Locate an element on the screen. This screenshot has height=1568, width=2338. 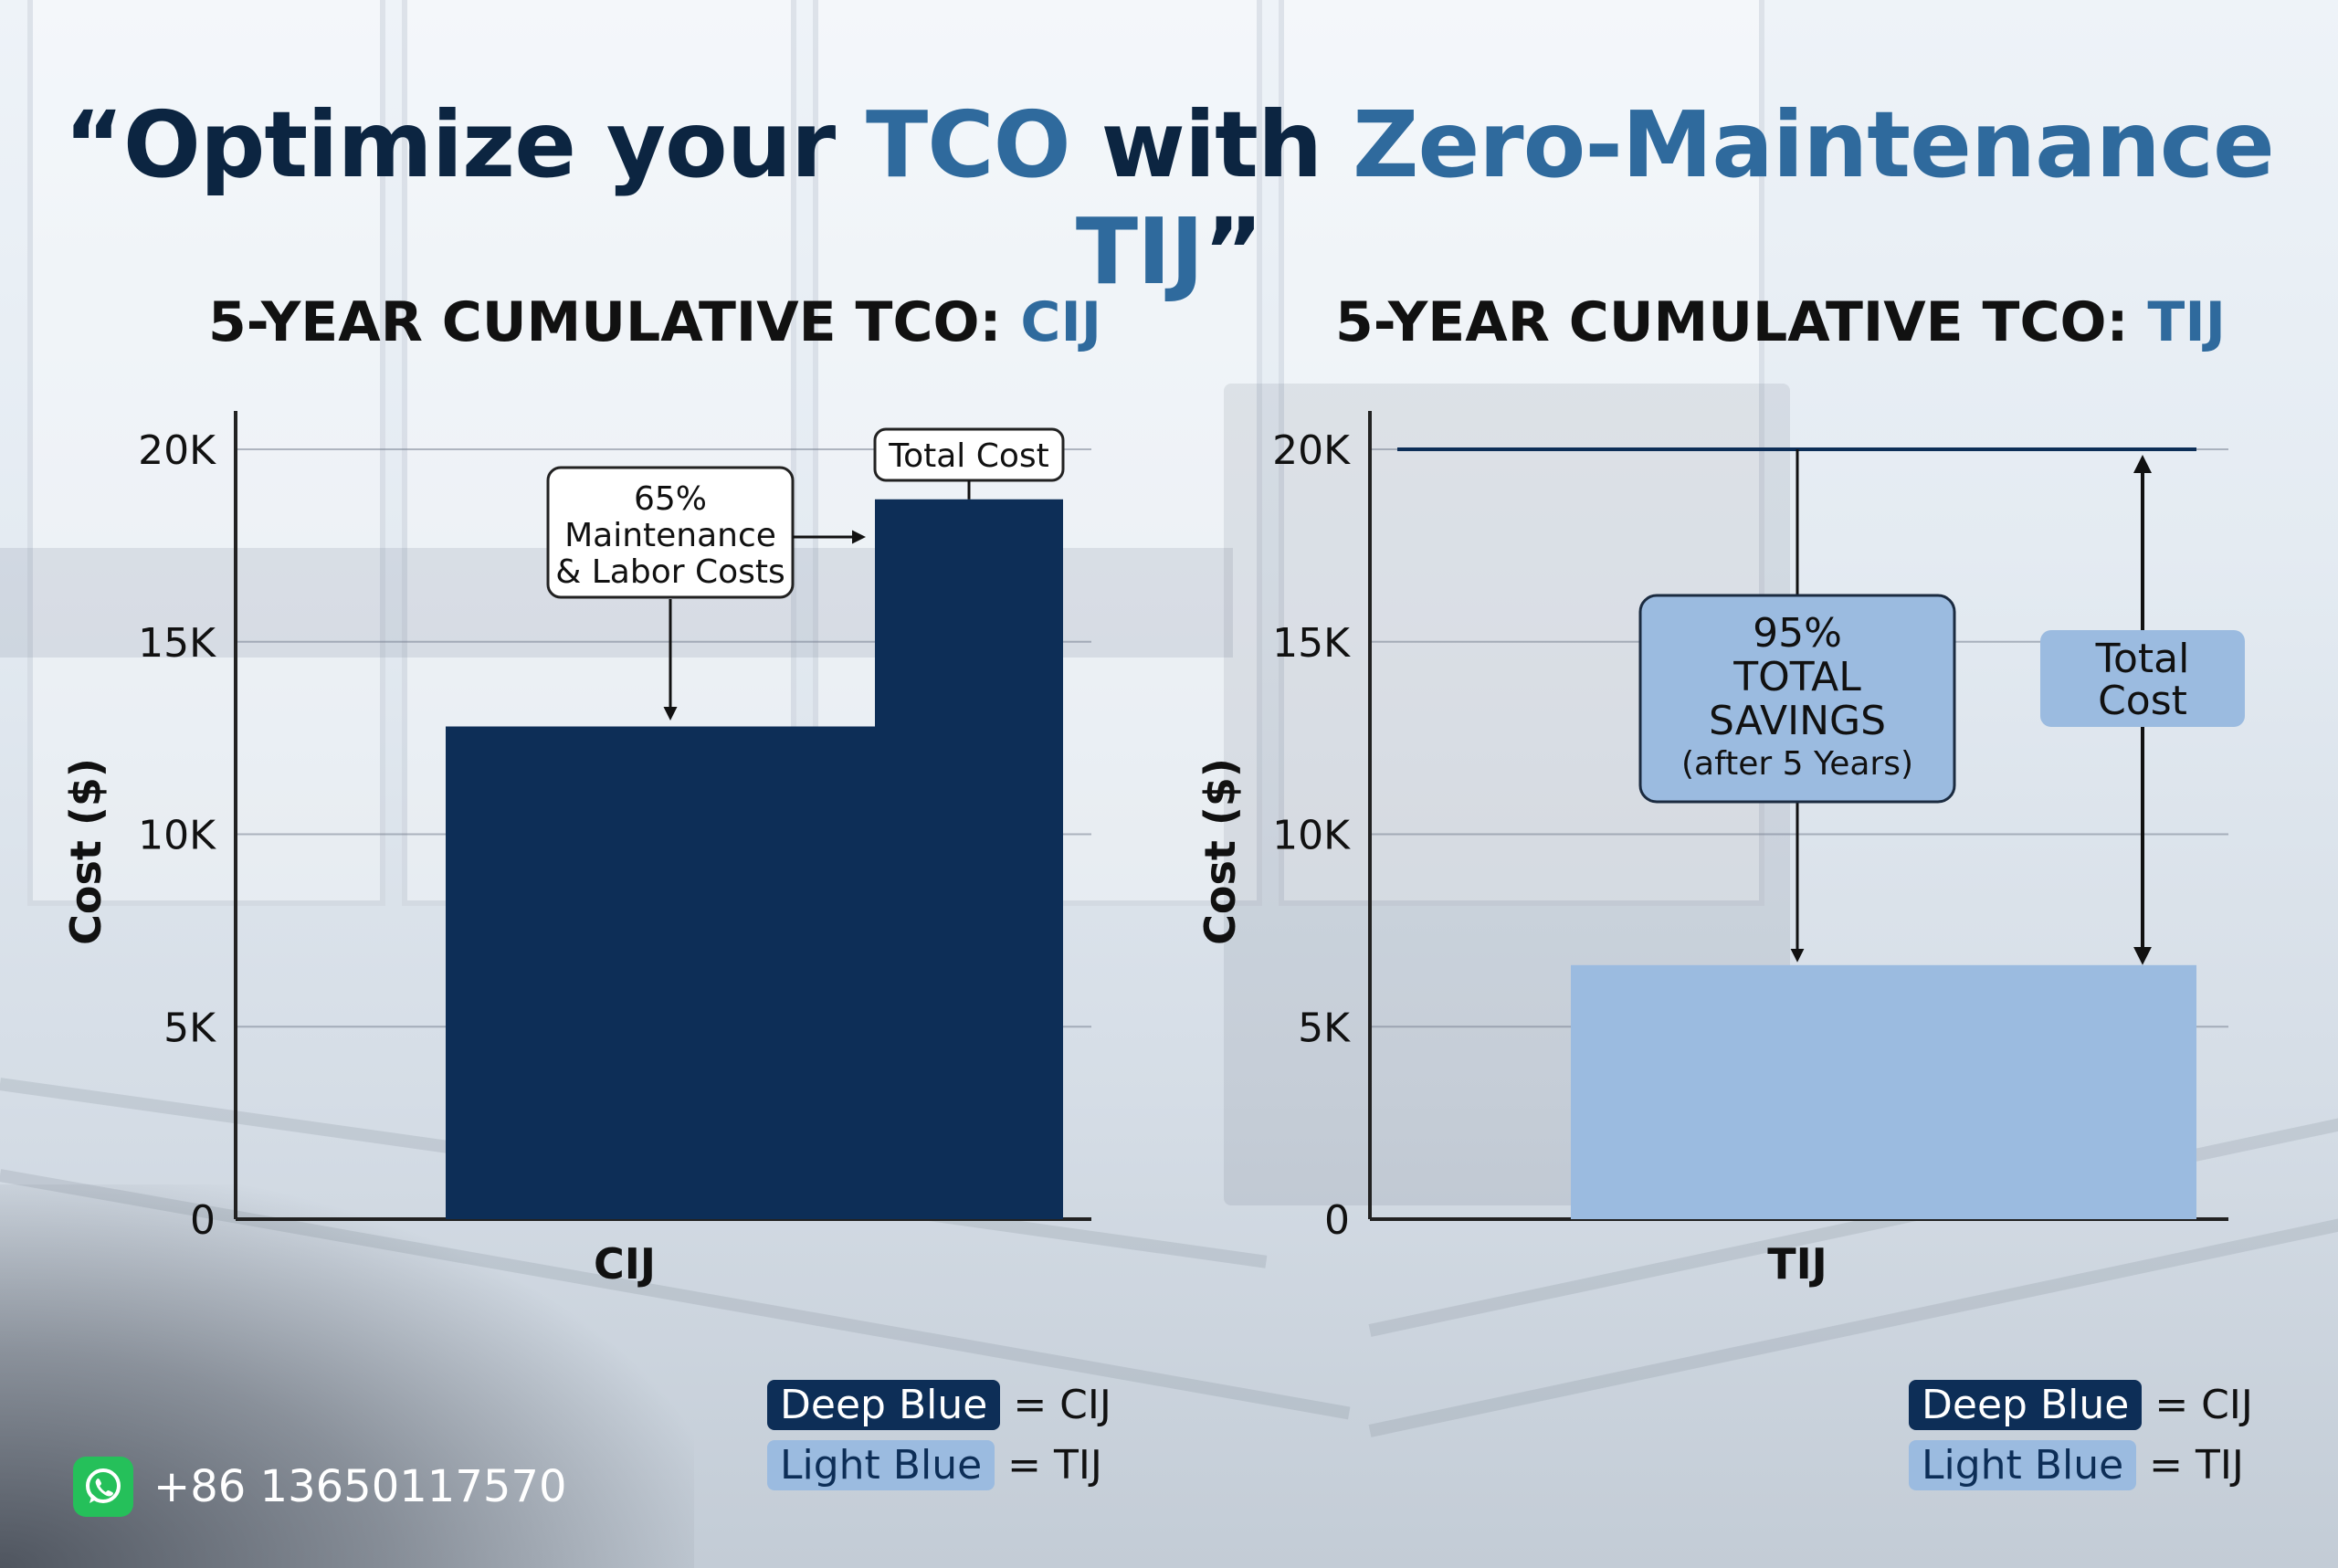
savings-annotation-line4: (after 5 Years) is located at coordinates (1797, 764).